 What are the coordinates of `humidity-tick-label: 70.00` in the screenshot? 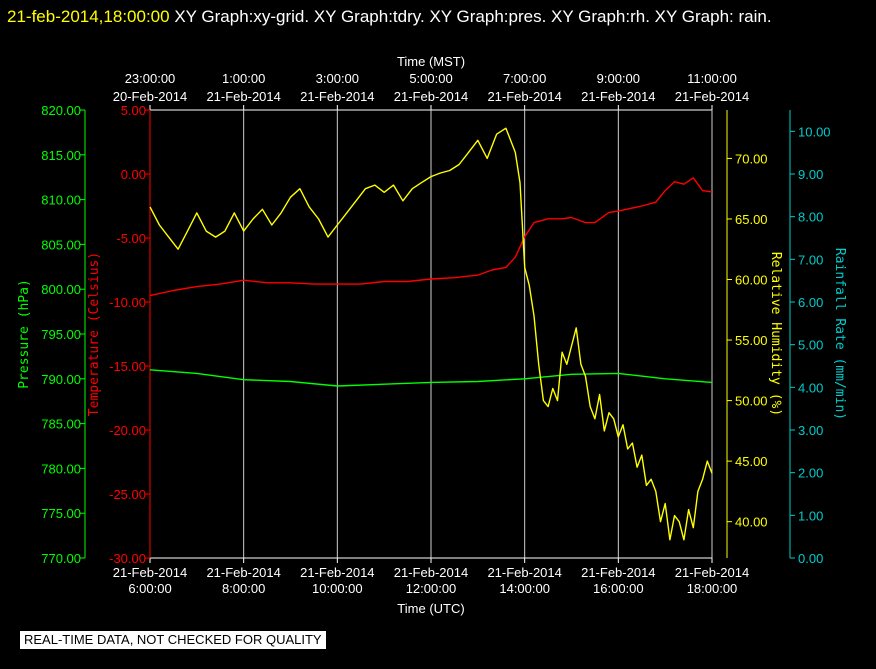 It's located at (751, 158).